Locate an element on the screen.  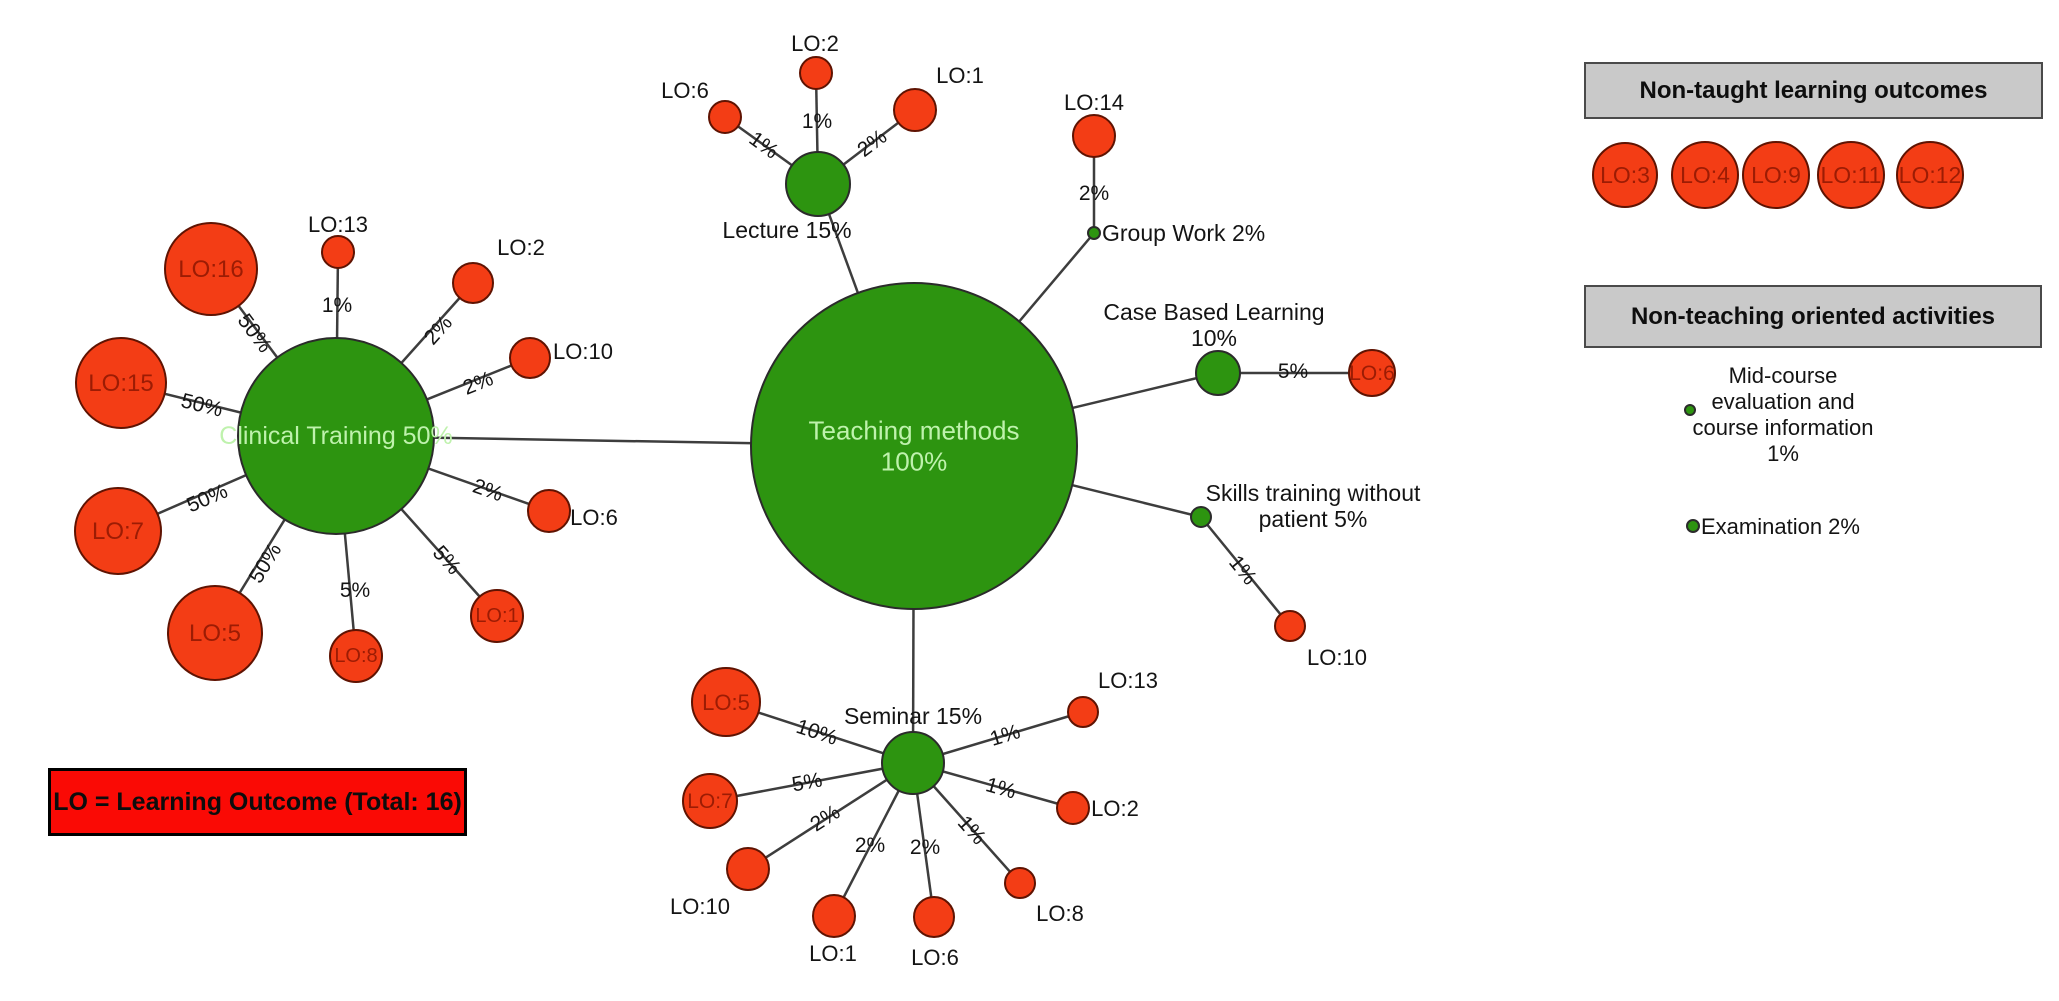
edge-label-seminar-lo10-seminar: 2% is located at coordinates (825, 818).